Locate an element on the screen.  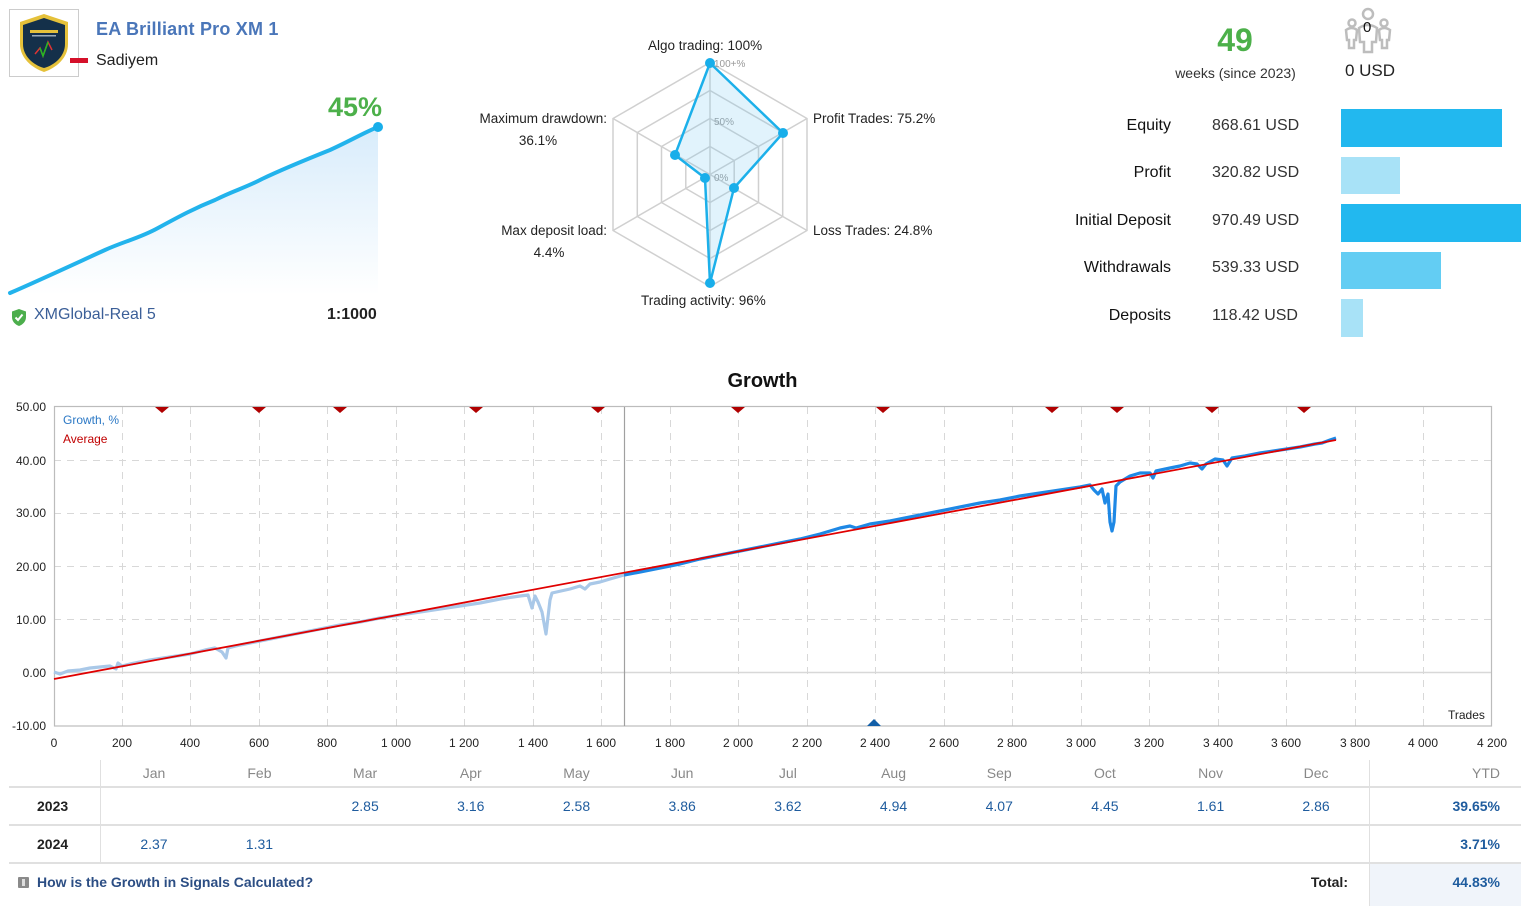
x-tick: 3 400 is located at coordinates (1218, 743).